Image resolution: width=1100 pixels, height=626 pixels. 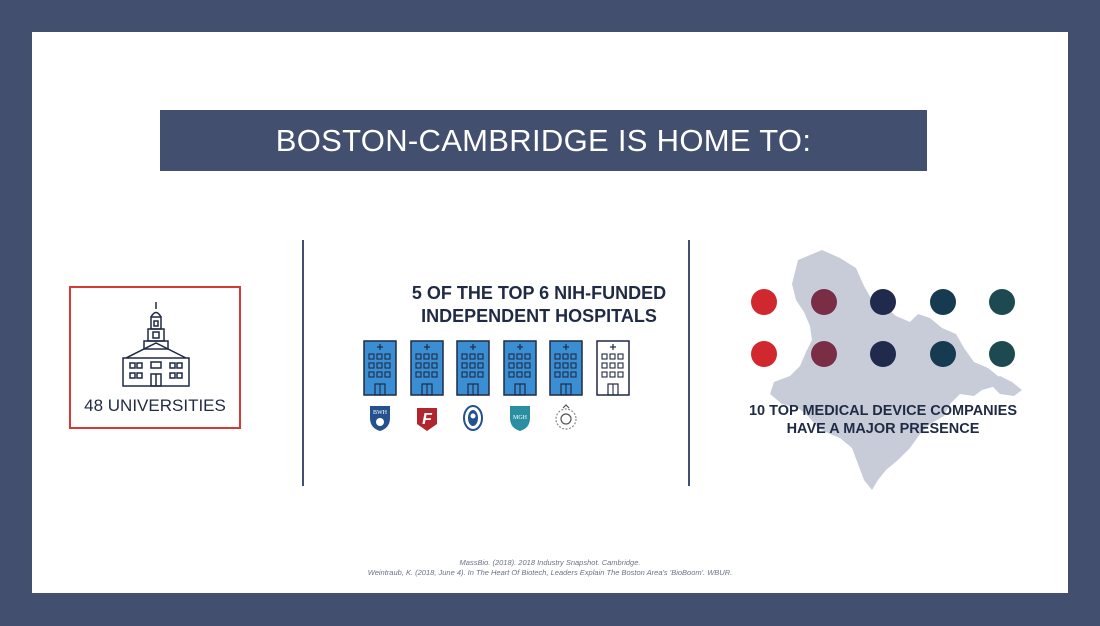 I want to click on bwh-logo-text: BWH, so click(x=380, y=413).